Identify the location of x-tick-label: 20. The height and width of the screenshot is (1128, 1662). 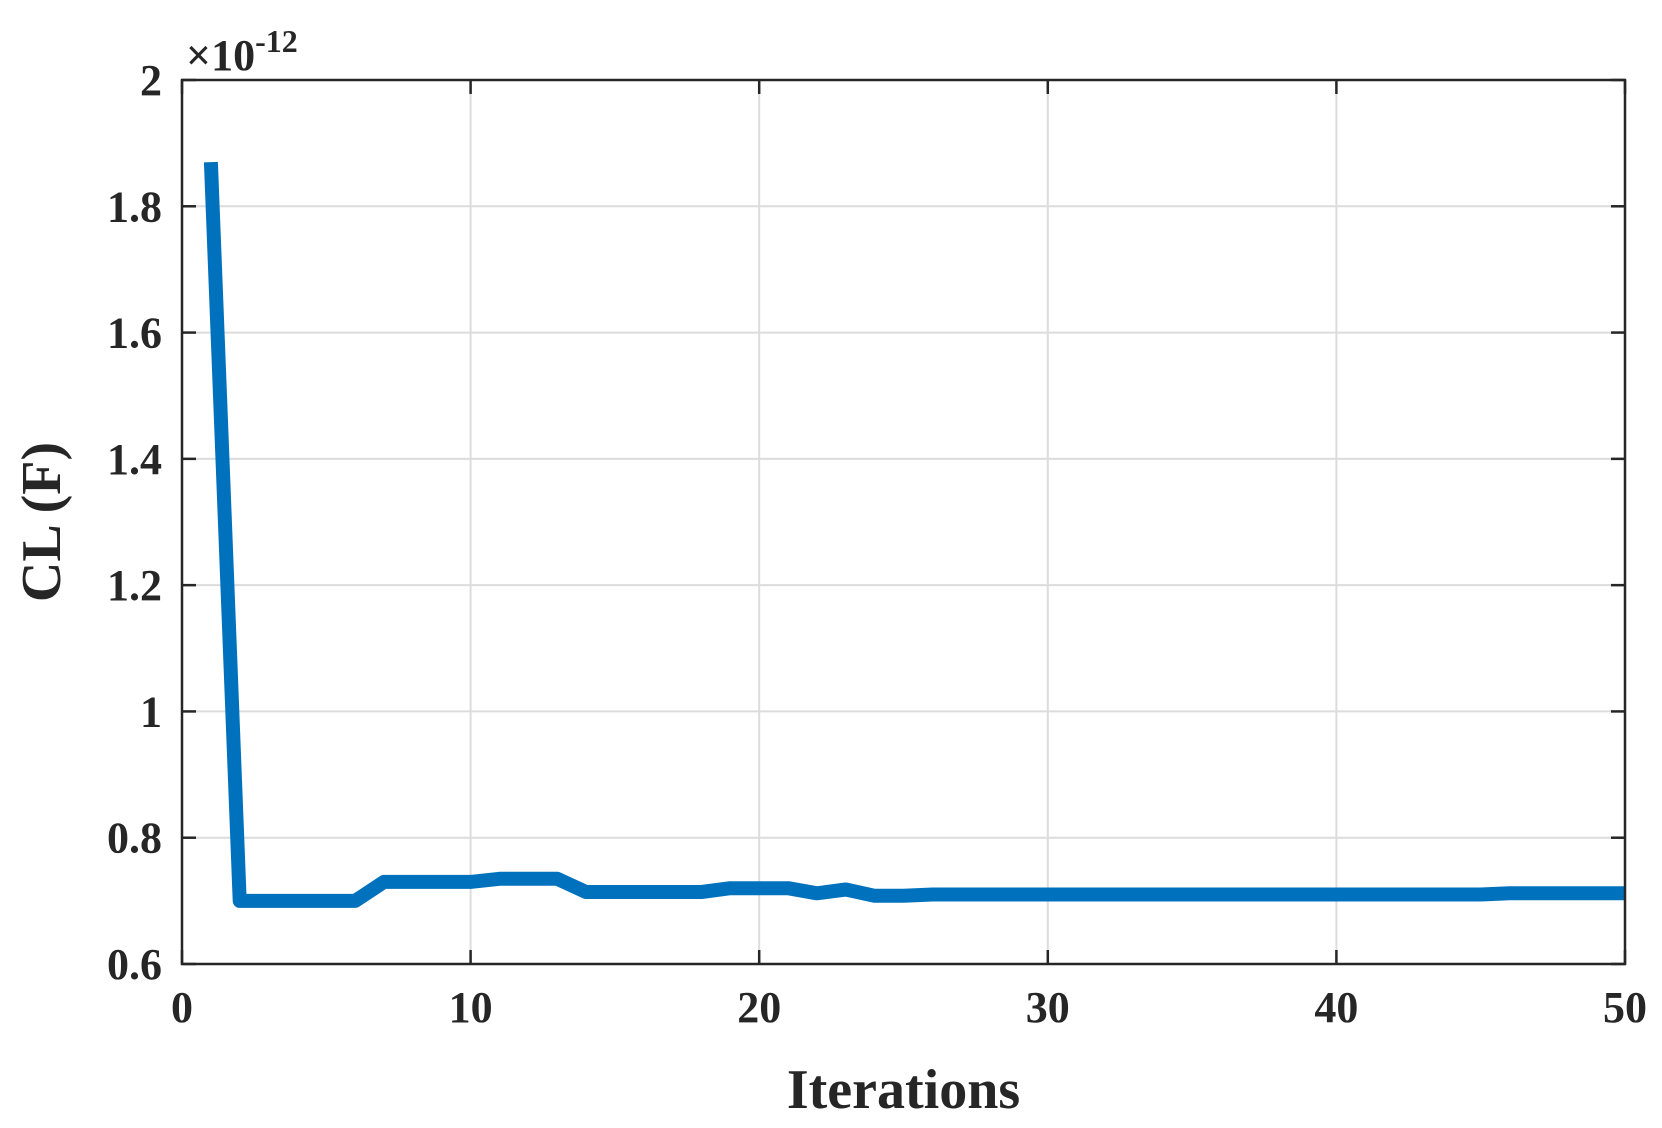
(759, 1007).